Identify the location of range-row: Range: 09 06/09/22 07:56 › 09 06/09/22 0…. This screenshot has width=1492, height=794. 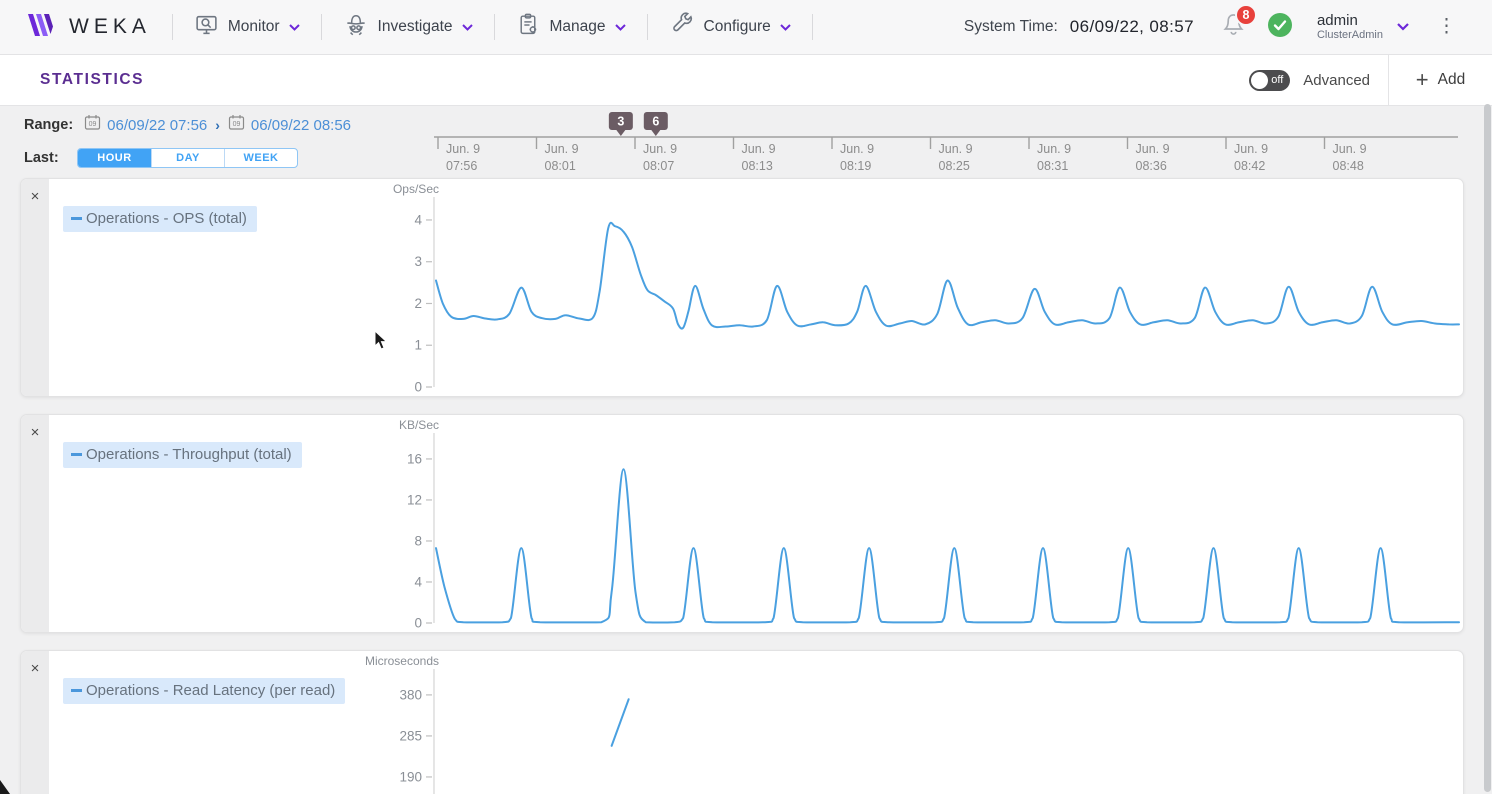
(187, 125).